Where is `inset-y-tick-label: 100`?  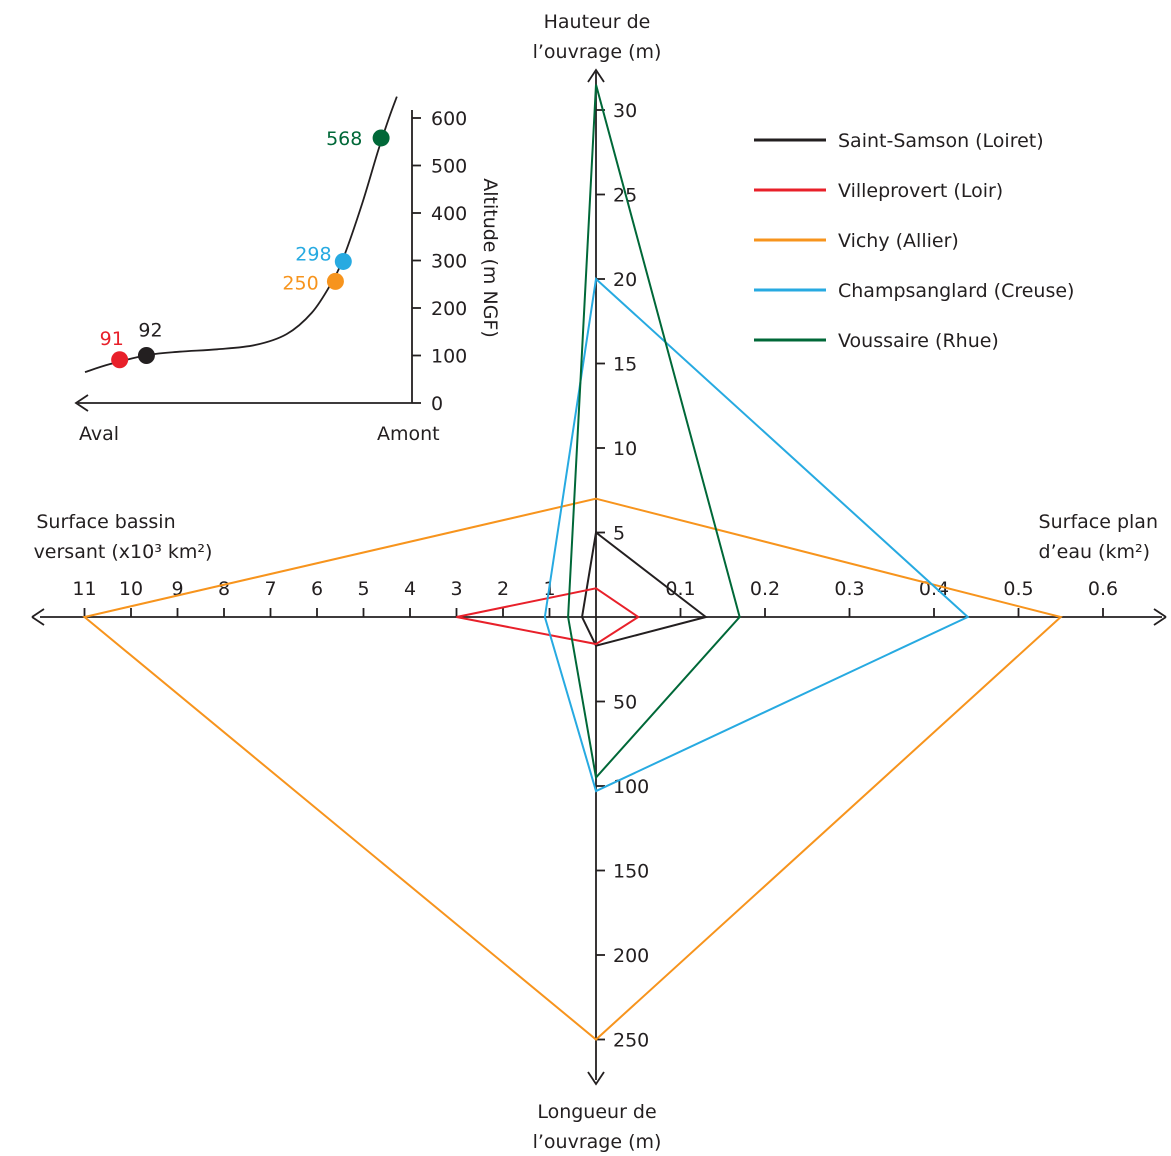 inset-y-tick-label: 100 is located at coordinates (449, 357).